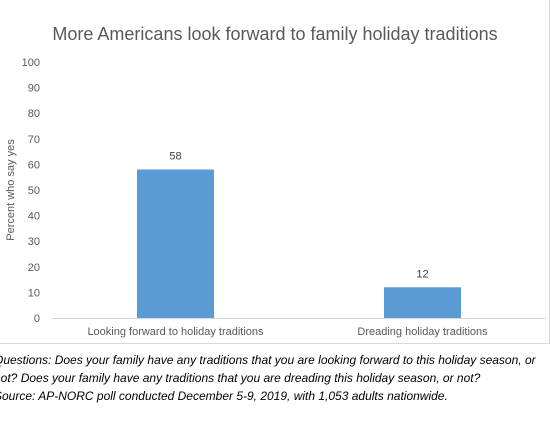  Describe the element at coordinates (422, 332) in the screenshot. I see `x-category-label: Dreading holiday traditions` at that location.